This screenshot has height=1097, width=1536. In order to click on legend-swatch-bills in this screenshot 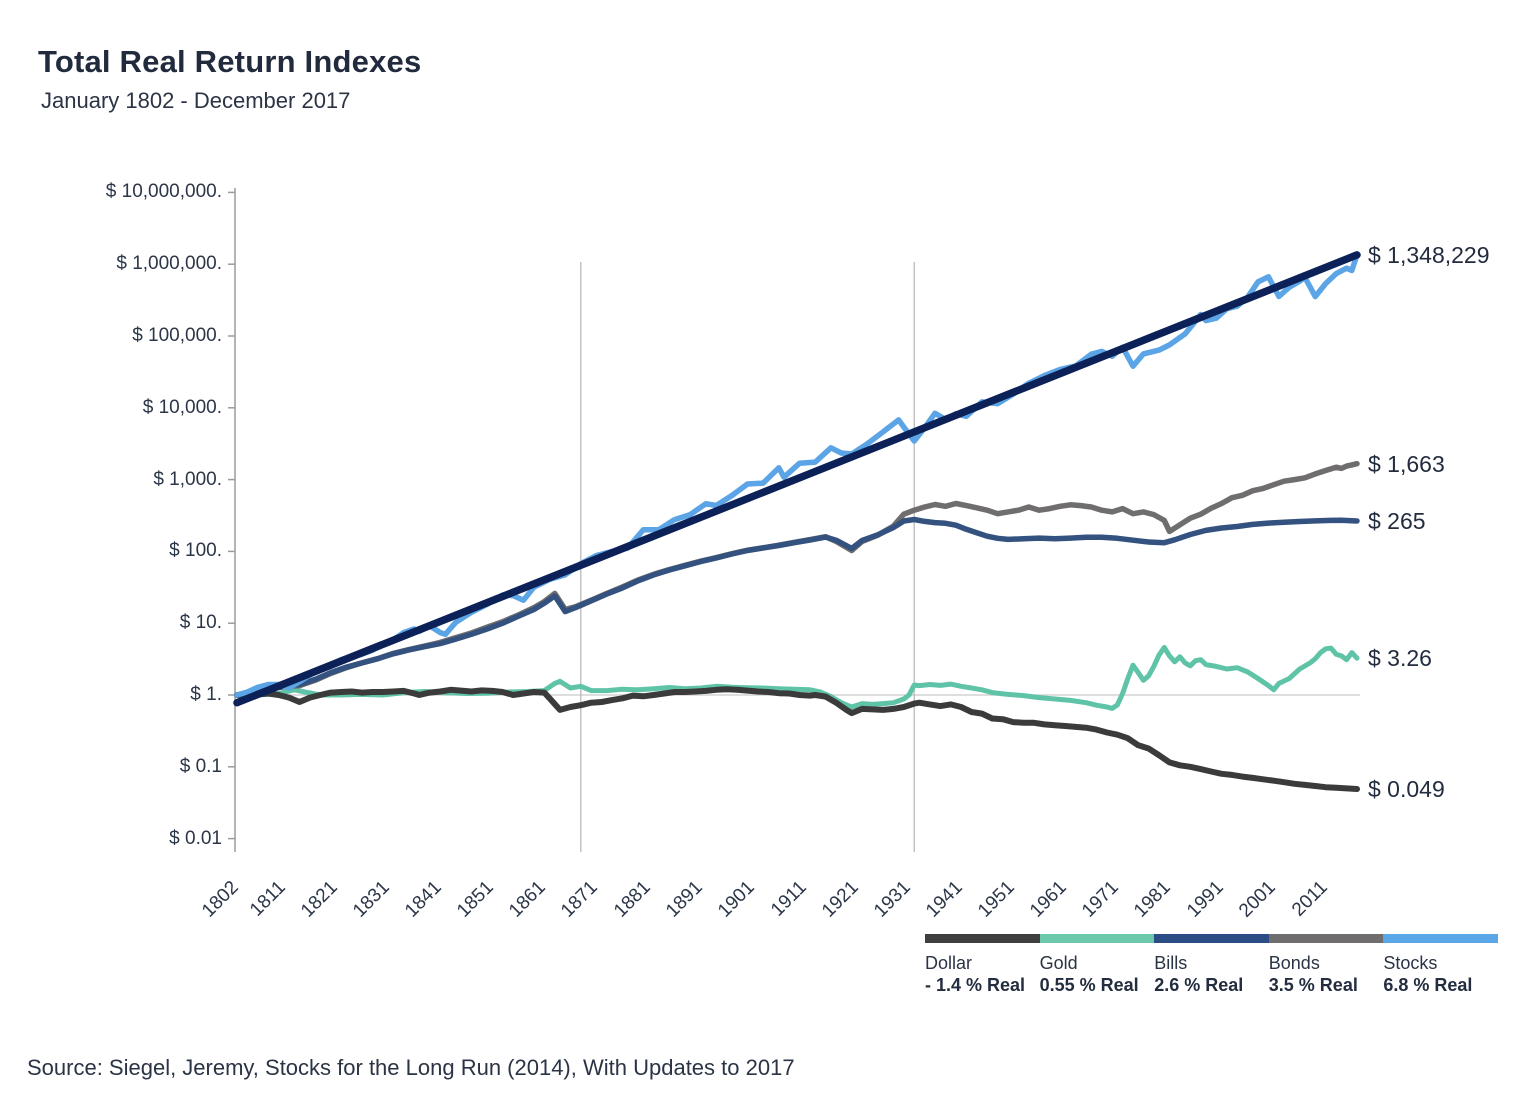, I will do `click(1211, 938)`.